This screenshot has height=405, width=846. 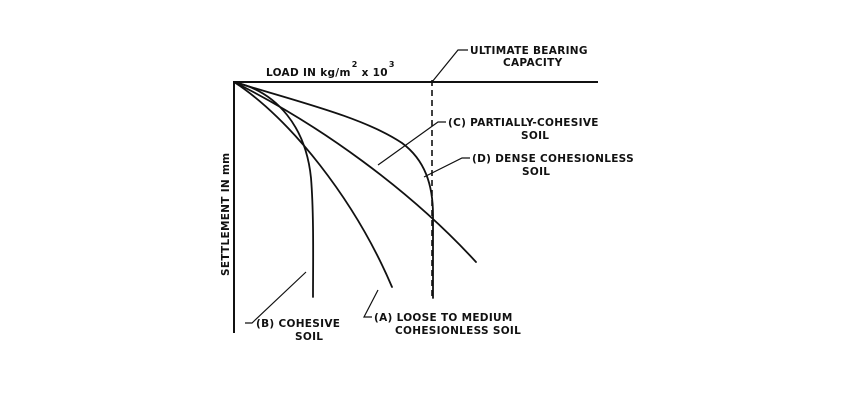 What do you see at coordinates (308, 73) in the screenshot?
I see `x-axis-label-unit: LOAD IN kg/m` at bounding box center [308, 73].